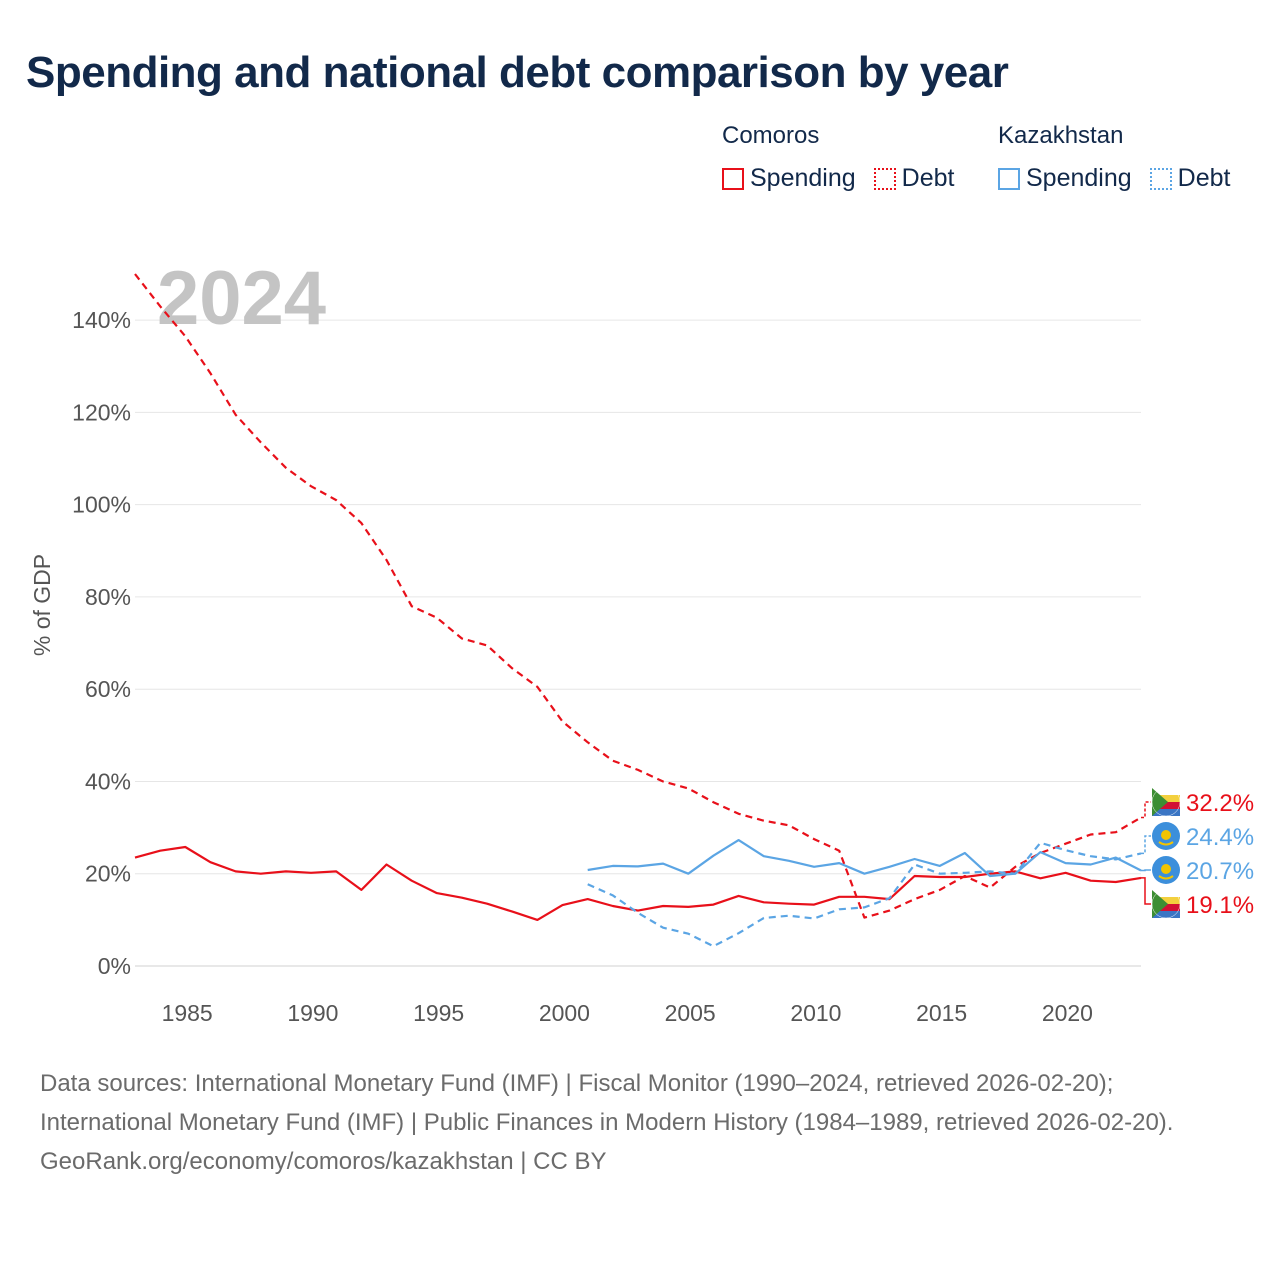 This screenshot has width=1280, height=1280. Describe the element at coordinates (1123, 157) in the screenshot. I see `legend-kazakhstan: Kazakhstan Spending Debt` at that location.